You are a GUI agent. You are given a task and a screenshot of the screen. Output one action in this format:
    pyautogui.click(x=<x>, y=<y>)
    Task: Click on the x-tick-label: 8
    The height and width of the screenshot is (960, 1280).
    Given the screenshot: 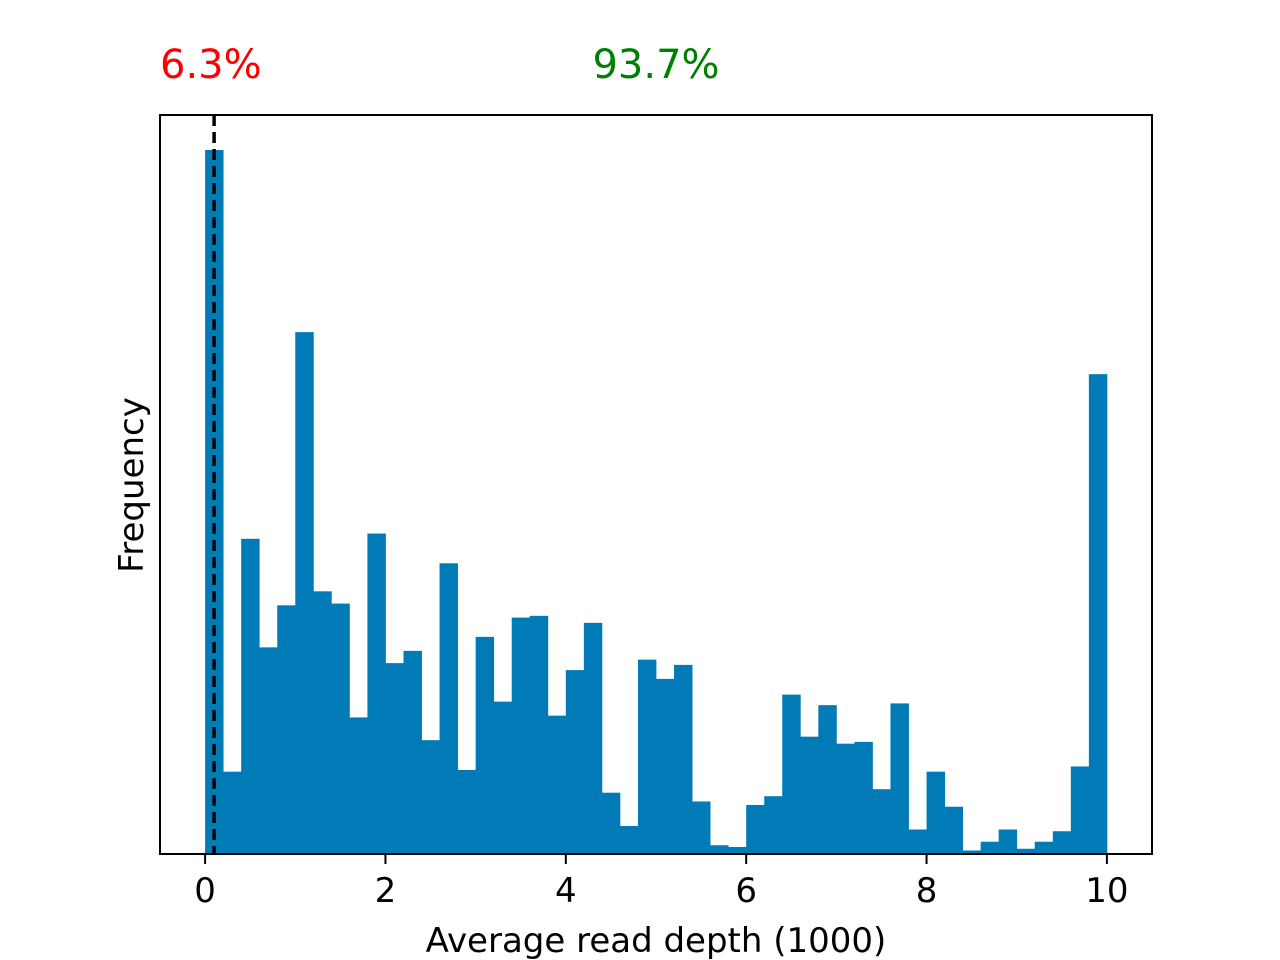 What is the action you would take?
    pyautogui.click(x=927, y=891)
    